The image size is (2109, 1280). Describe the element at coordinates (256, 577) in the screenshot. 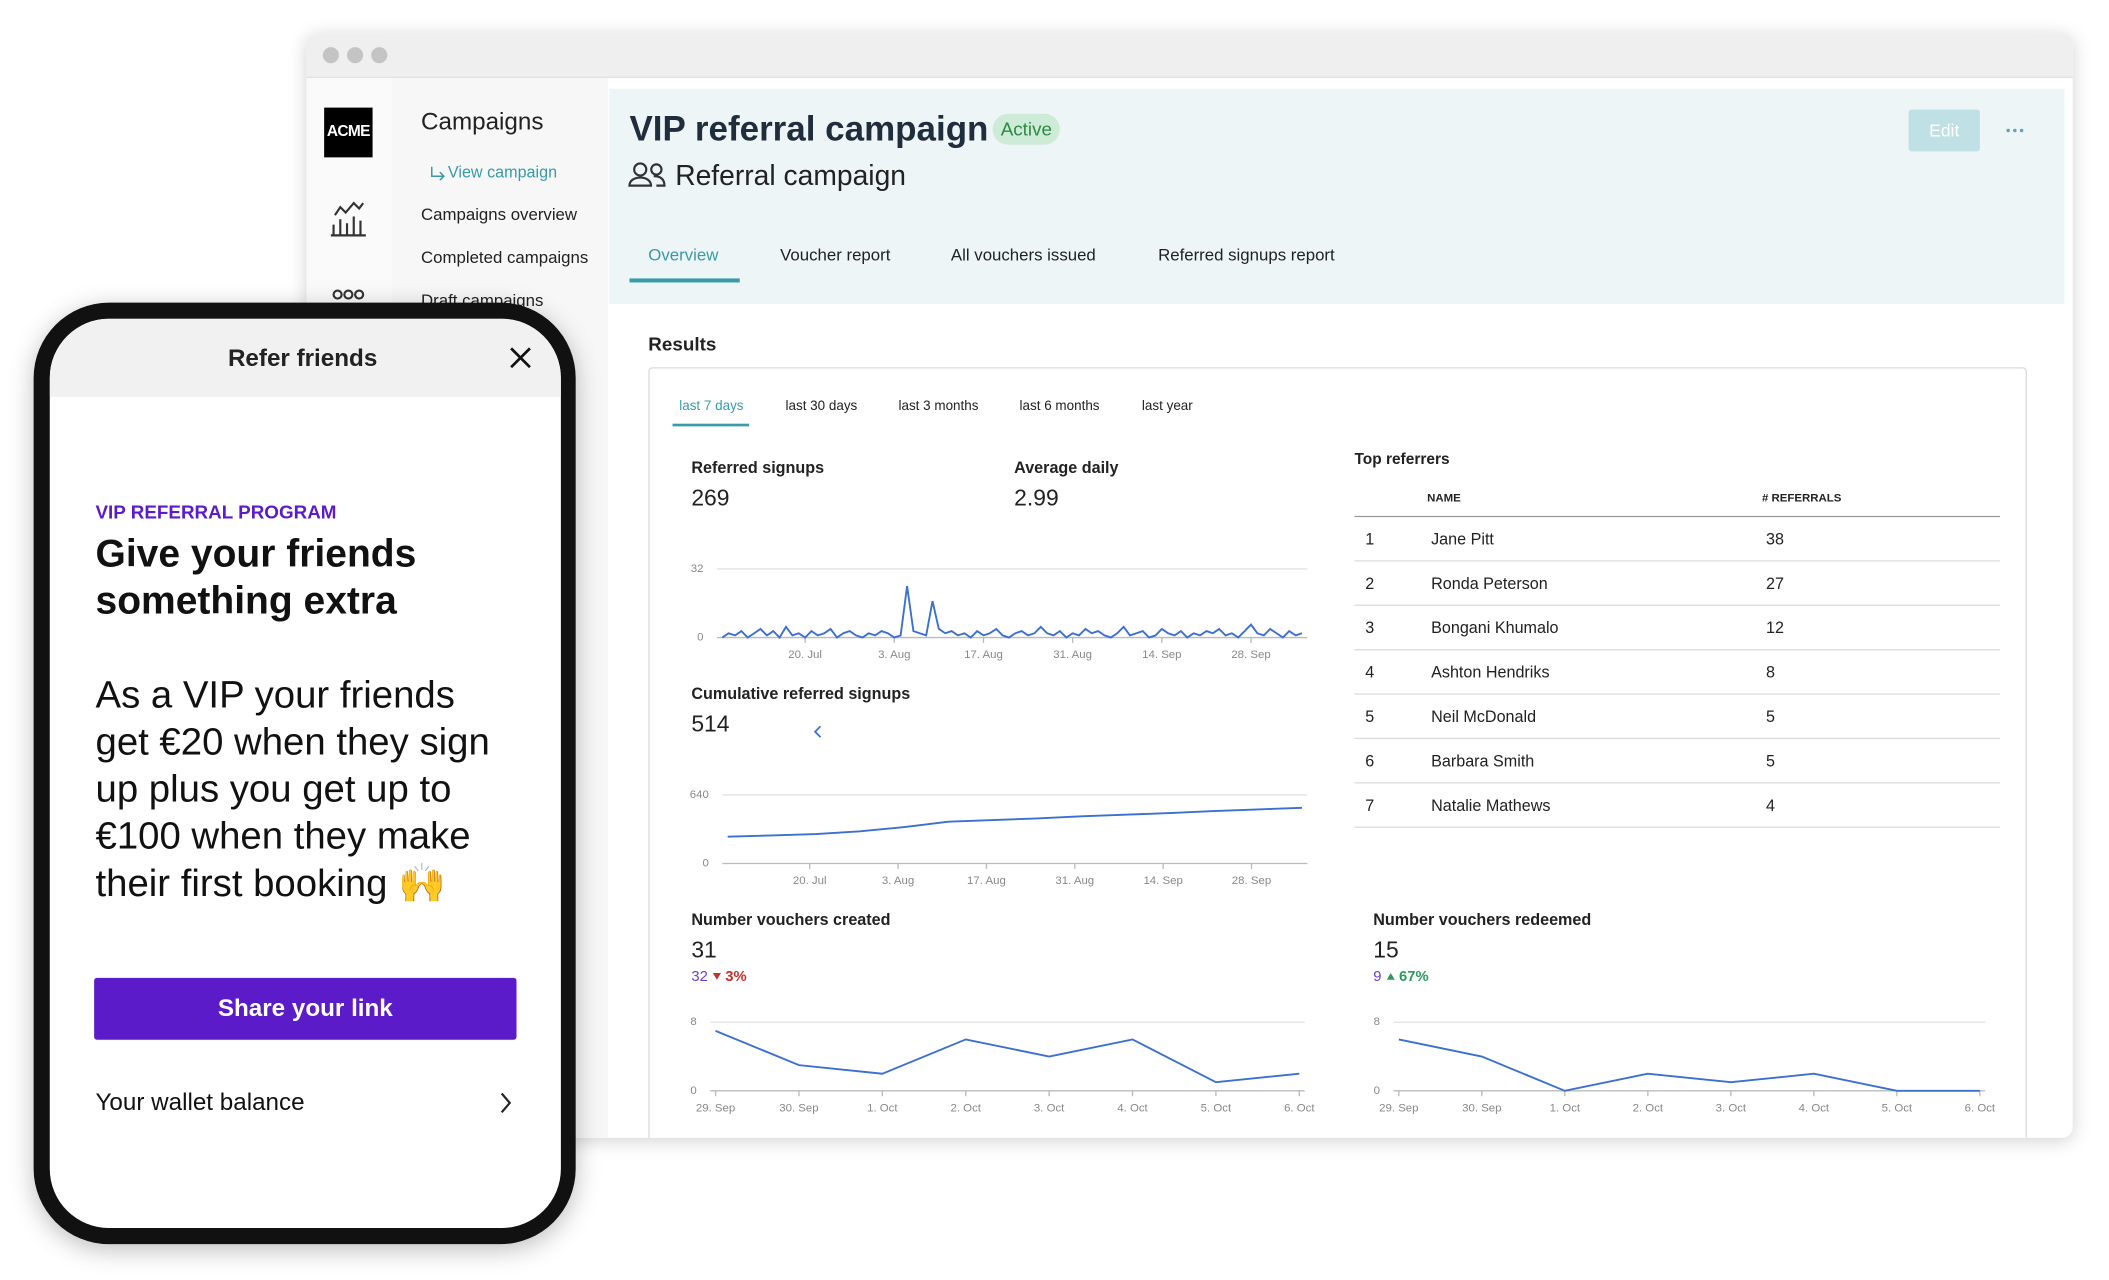

I see `headline: Give your friends something extra` at that location.